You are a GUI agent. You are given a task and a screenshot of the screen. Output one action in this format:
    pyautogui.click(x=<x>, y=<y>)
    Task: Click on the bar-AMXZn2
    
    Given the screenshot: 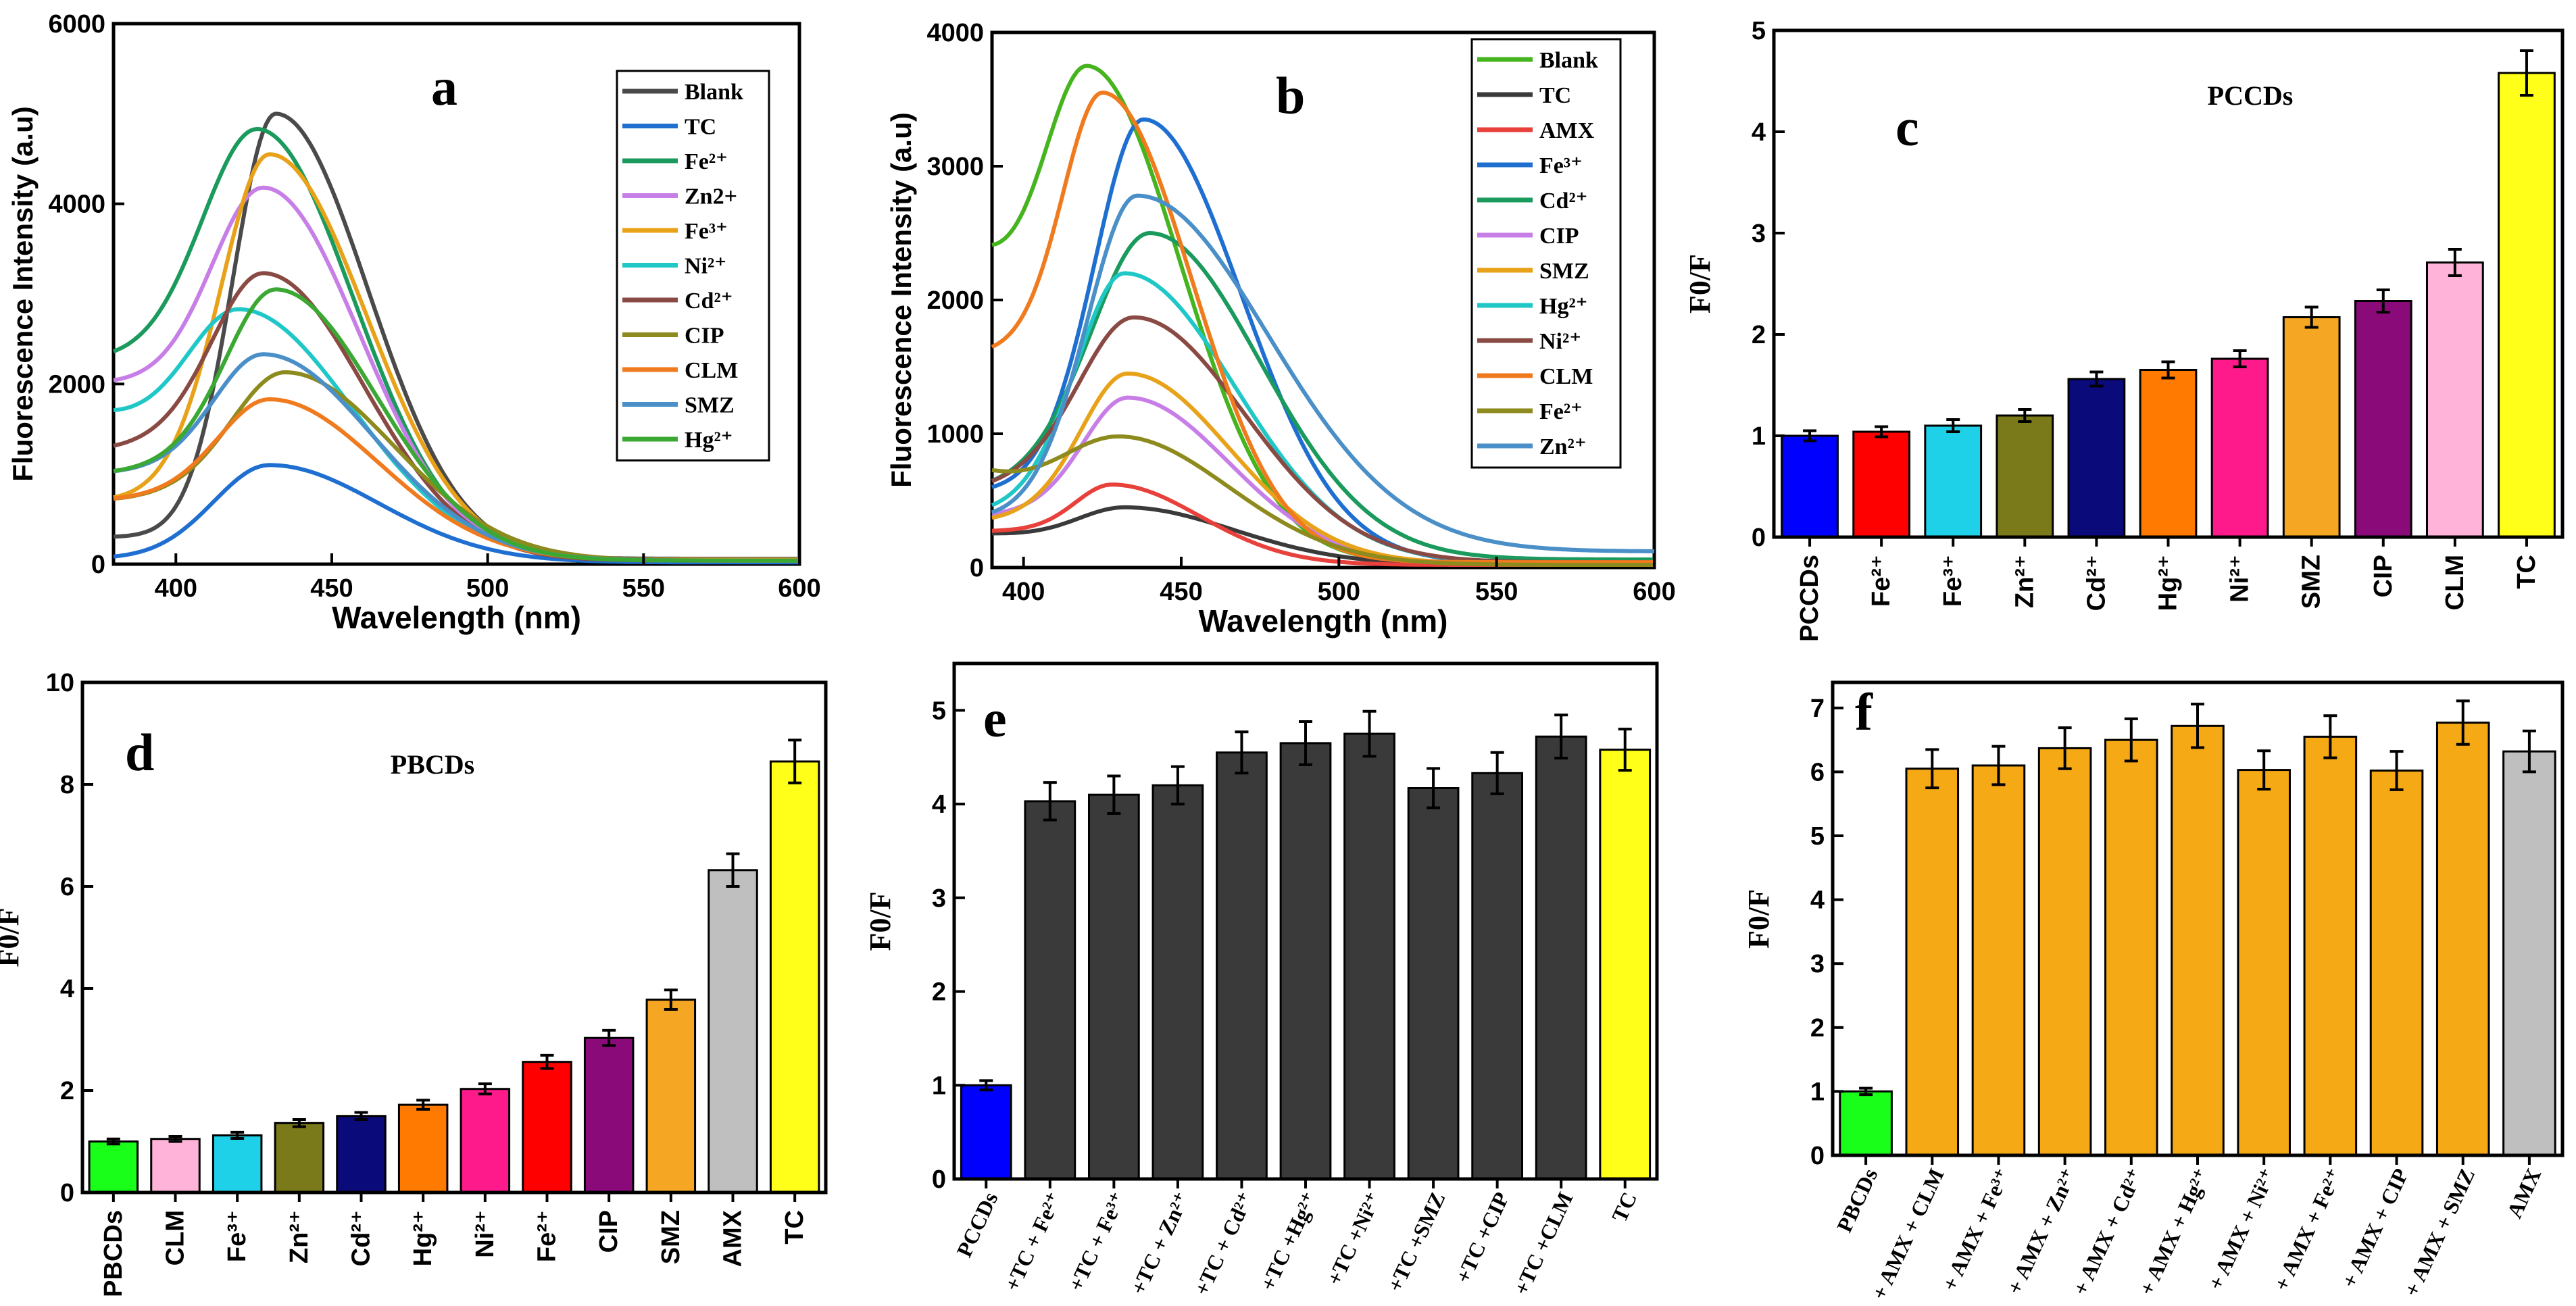 What is the action you would take?
    pyautogui.click(x=2065, y=952)
    